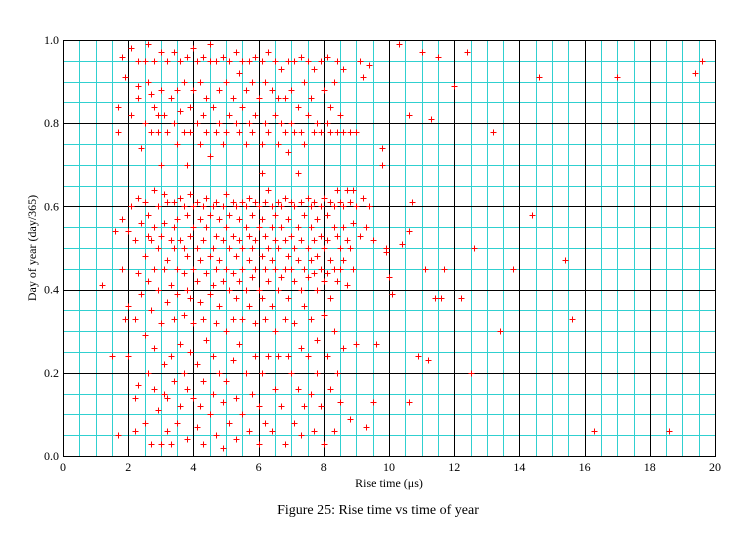 The height and width of the screenshot is (536, 756). I want to click on y-tick-label: 0.0, so click(51, 456).